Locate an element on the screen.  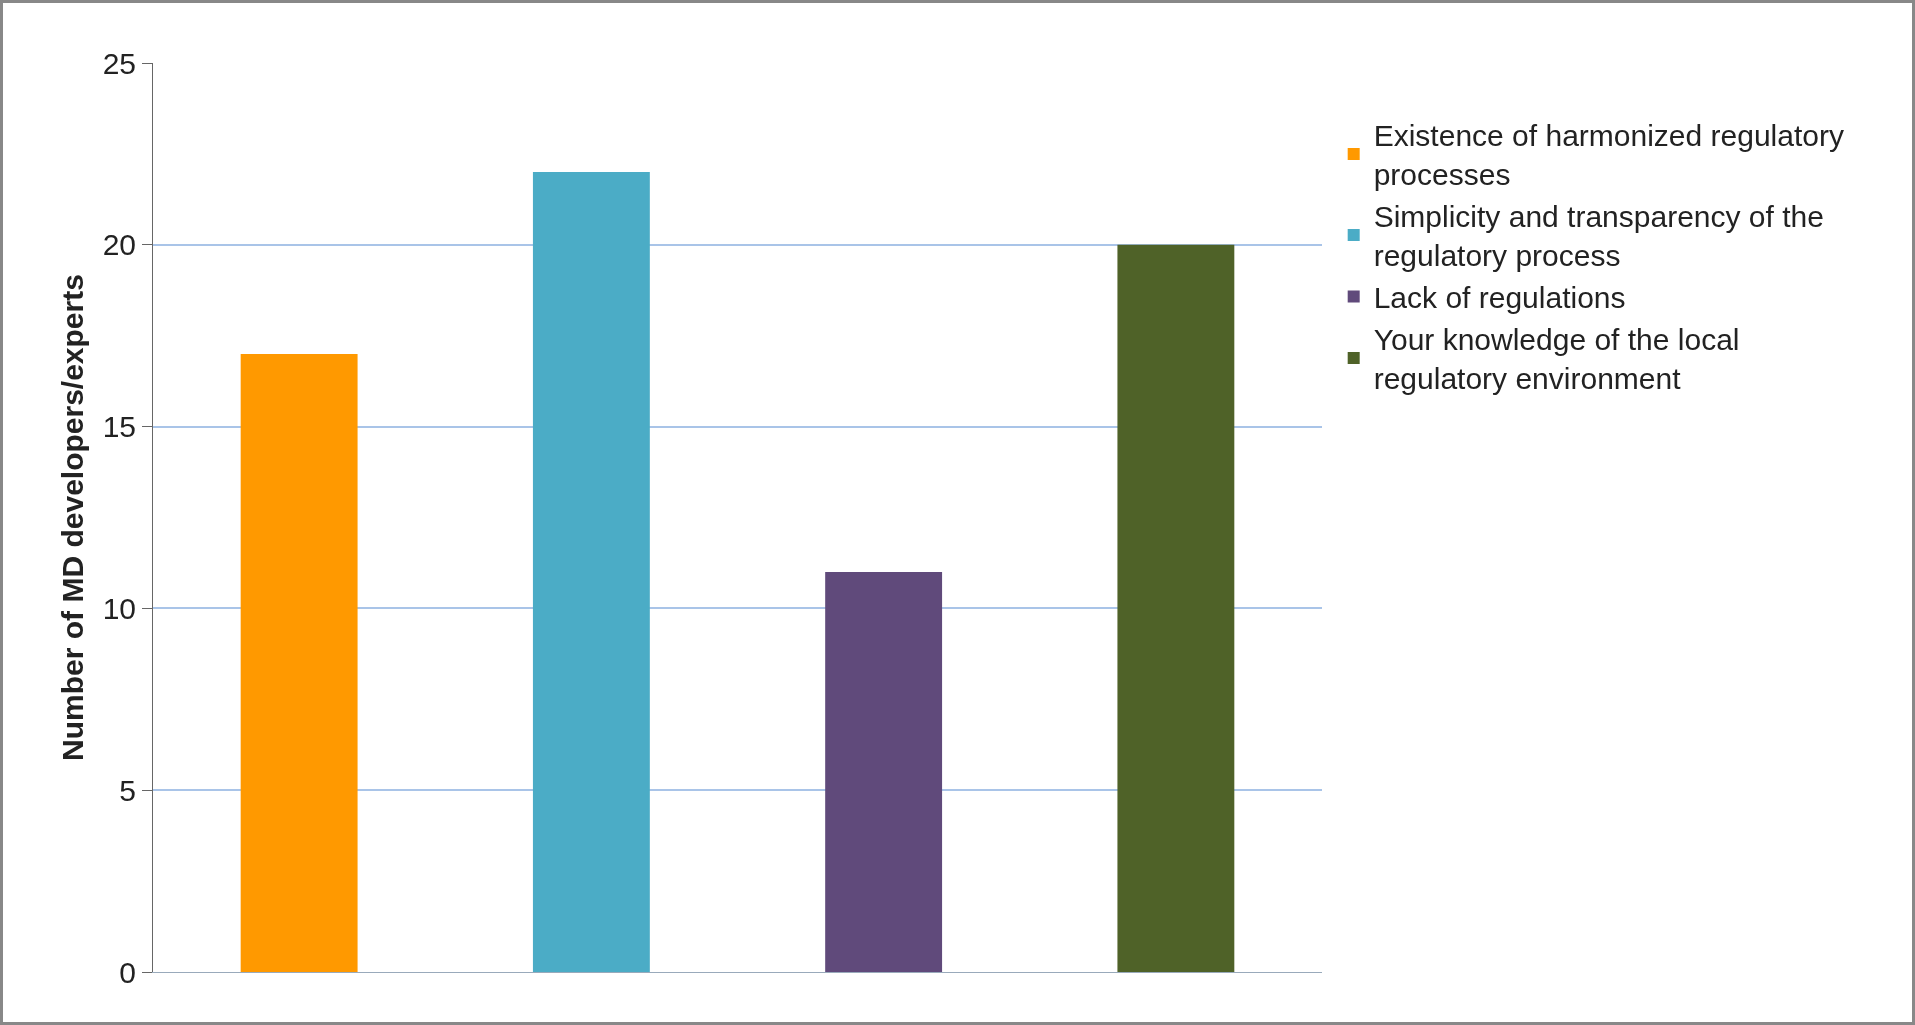
y-tick-label: 10 is located at coordinates (119, 608).